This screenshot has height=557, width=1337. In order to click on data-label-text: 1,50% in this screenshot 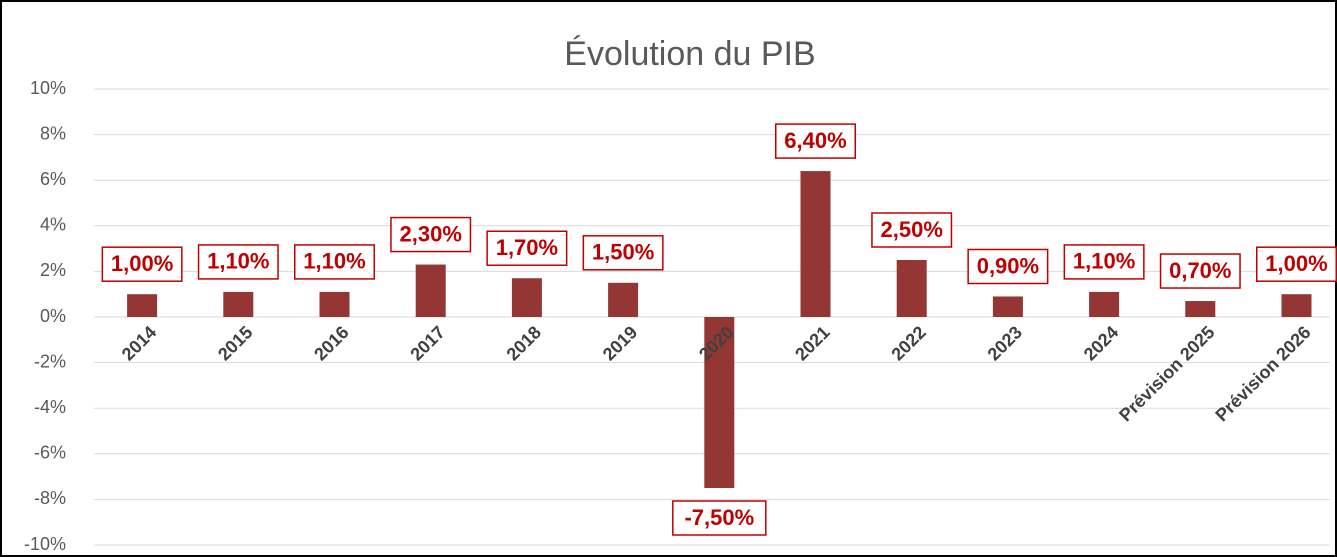, I will do `click(623, 252)`.